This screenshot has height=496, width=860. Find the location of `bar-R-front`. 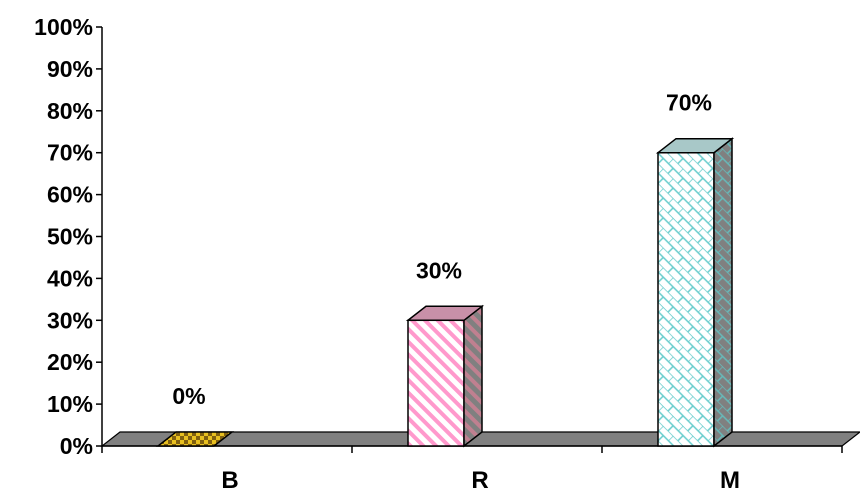

bar-R-front is located at coordinates (436, 383).